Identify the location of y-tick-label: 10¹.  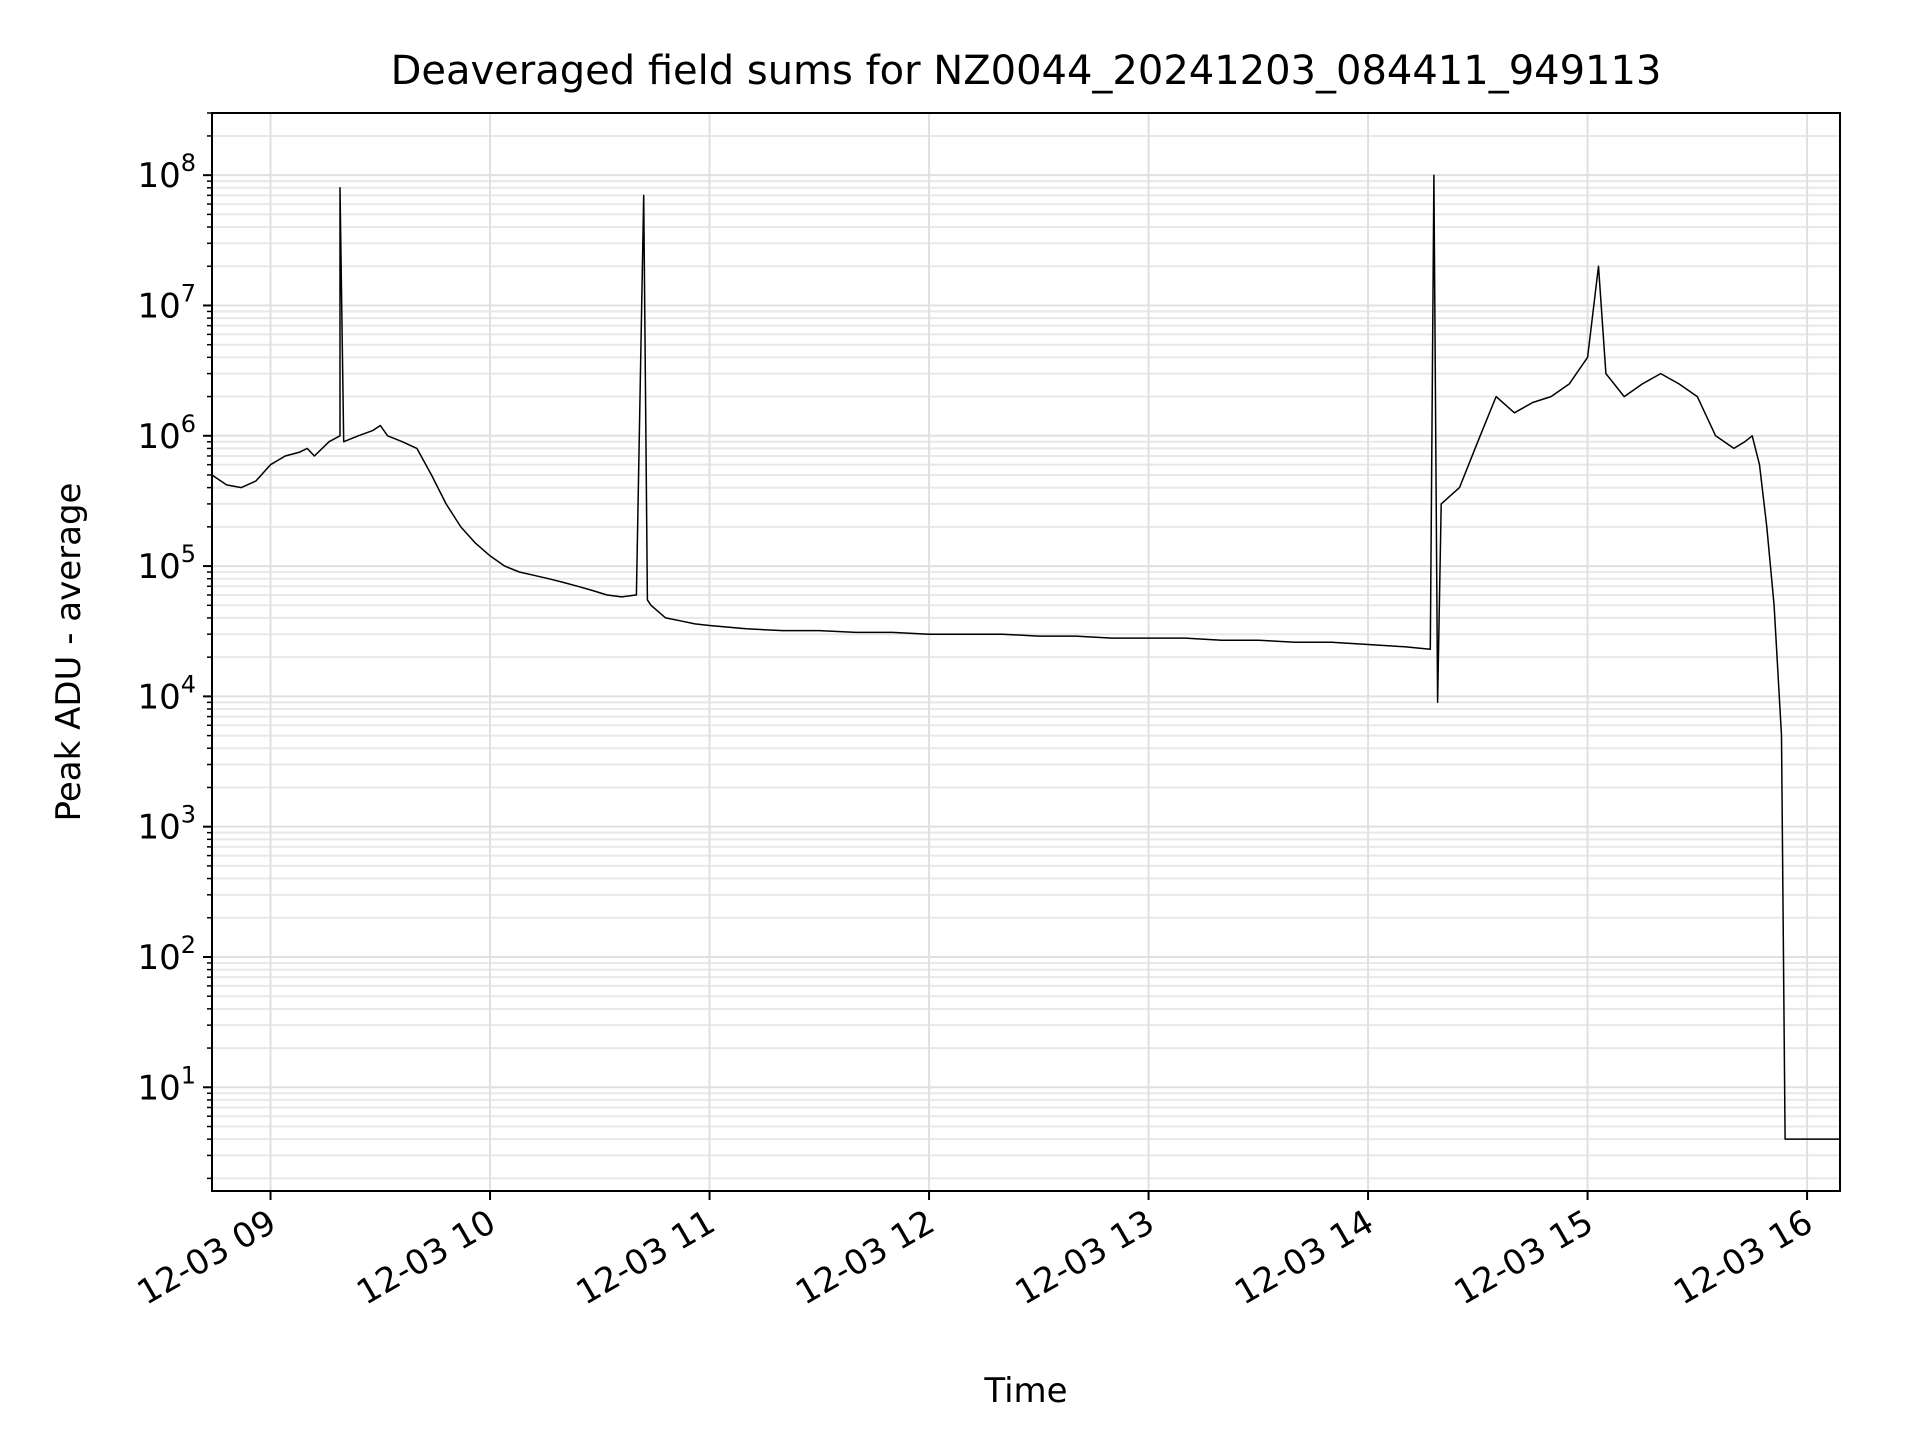
(166, 1084).